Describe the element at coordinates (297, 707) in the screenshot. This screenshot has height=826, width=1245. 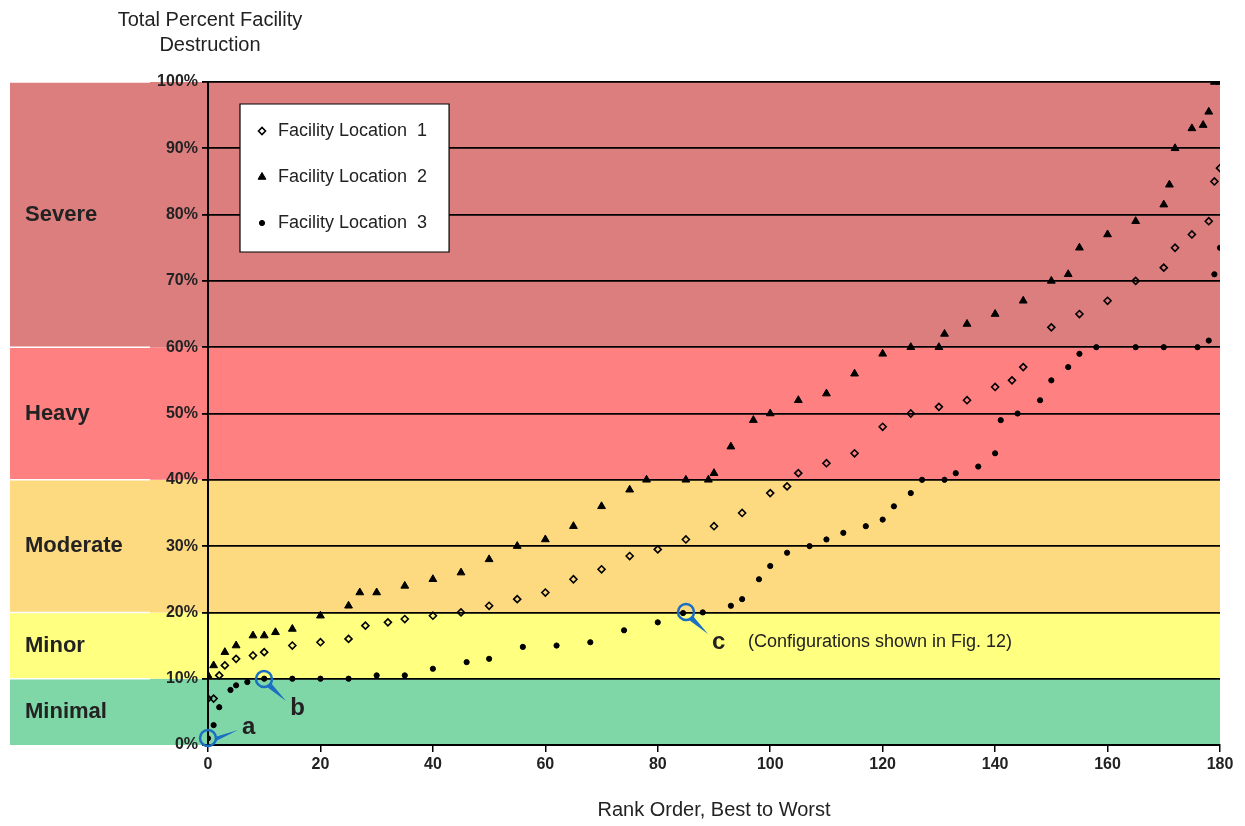
I see `annotation: b` at that location.